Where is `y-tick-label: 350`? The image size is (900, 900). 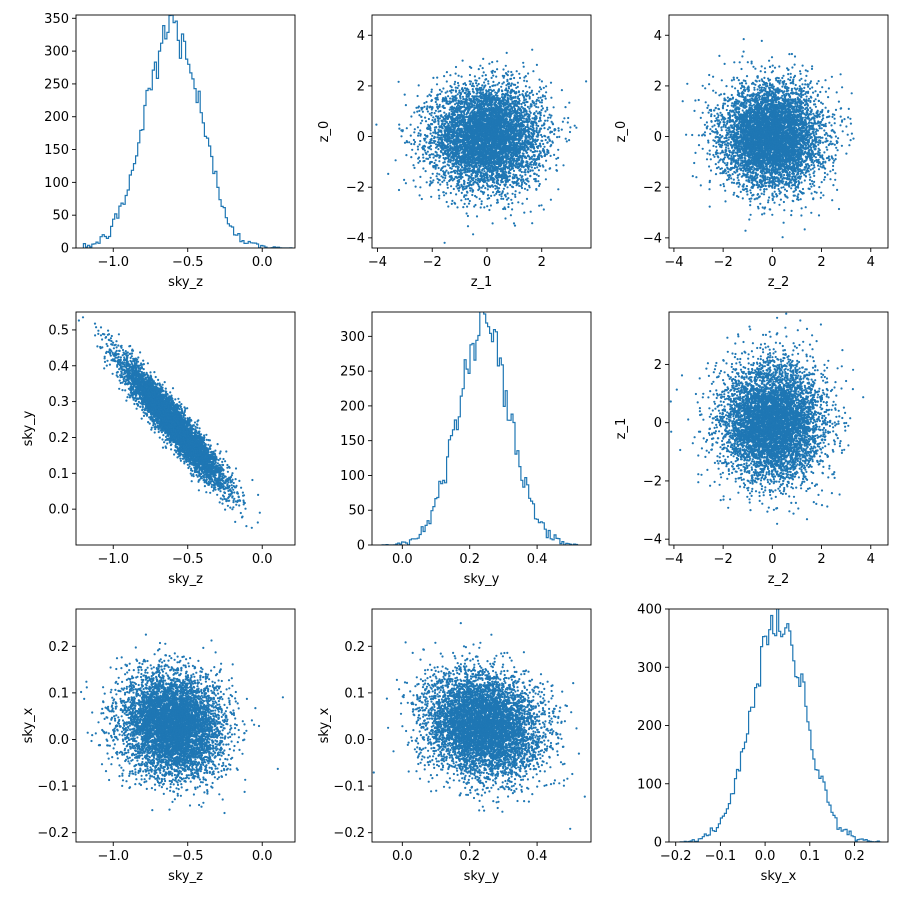 y-tick-label: 350 is located at coordinates (56, 19).